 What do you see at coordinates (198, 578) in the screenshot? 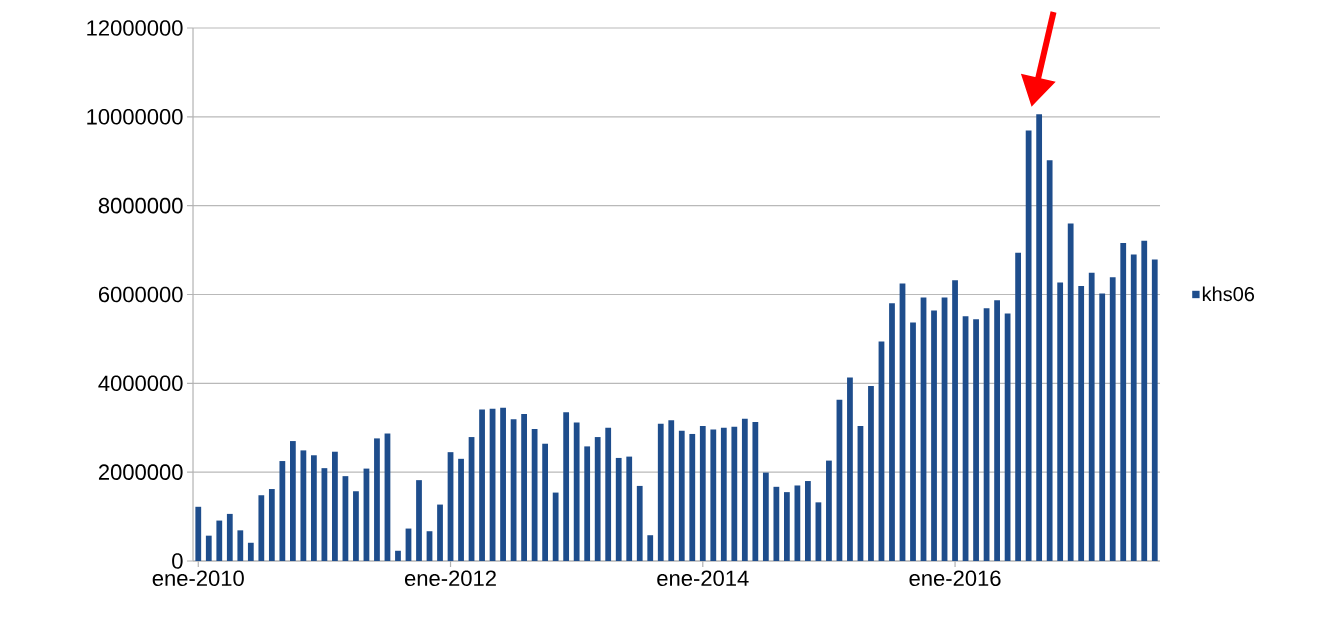
I see `x-tick-label: ene-2010` at bounding box center [198, 578].